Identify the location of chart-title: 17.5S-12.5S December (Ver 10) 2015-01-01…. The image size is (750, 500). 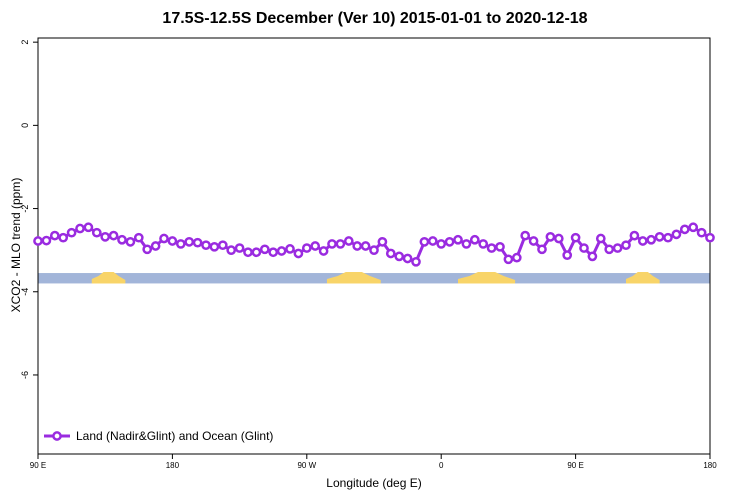
(375, 18).